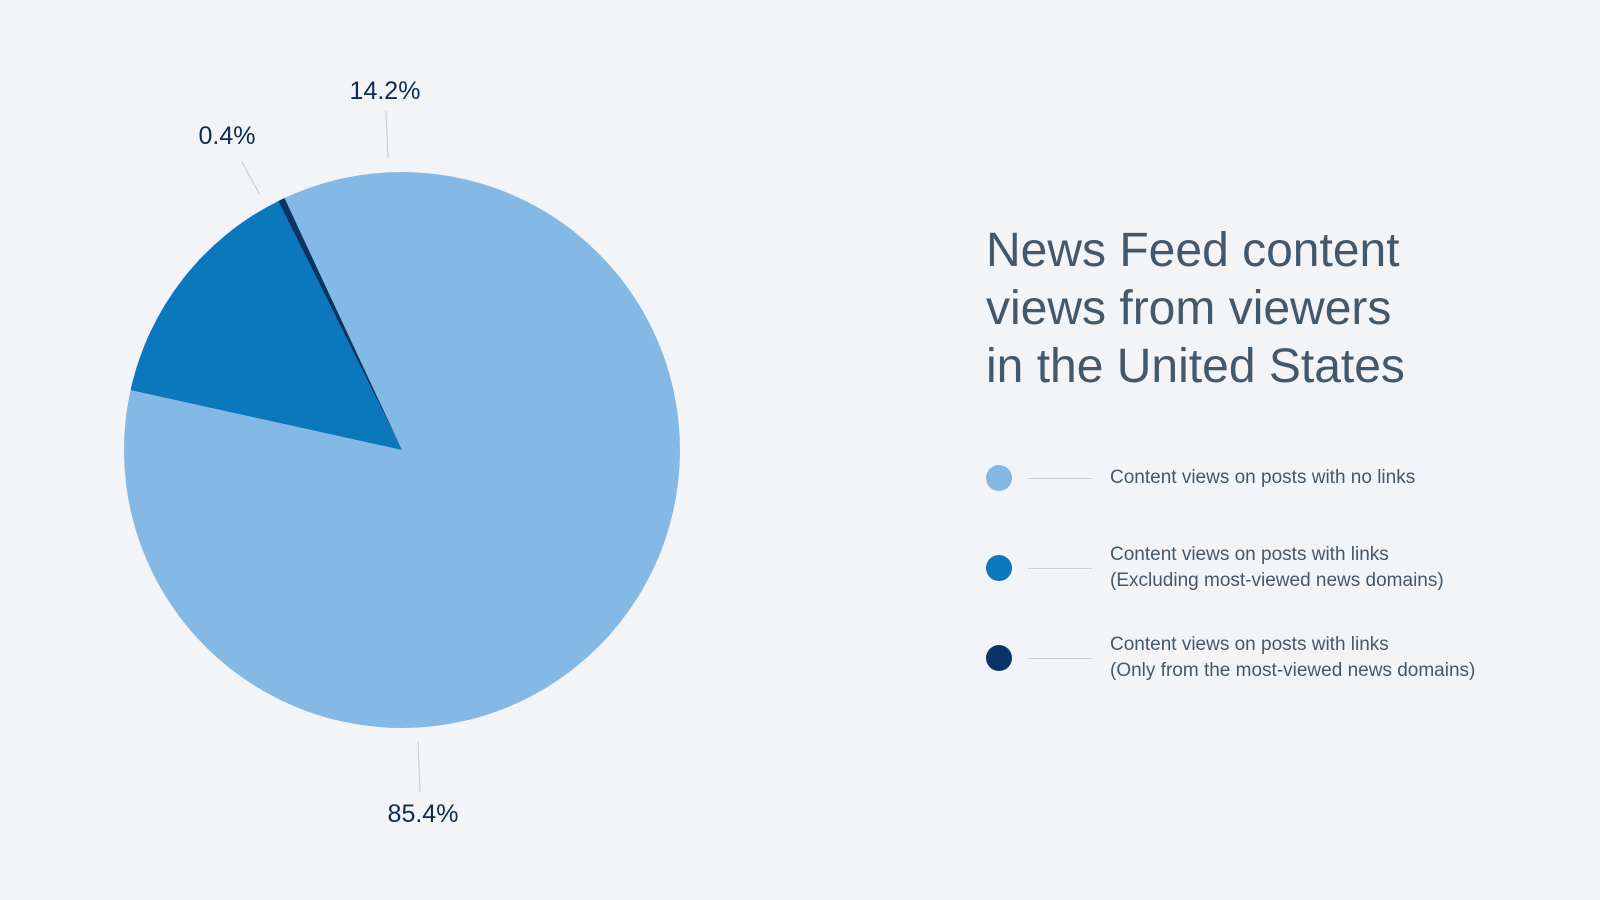 This screenshot has width=1600, height=900. I want to click on legend-item-no-links: Content views on posts with no links, so click(1200, 478).